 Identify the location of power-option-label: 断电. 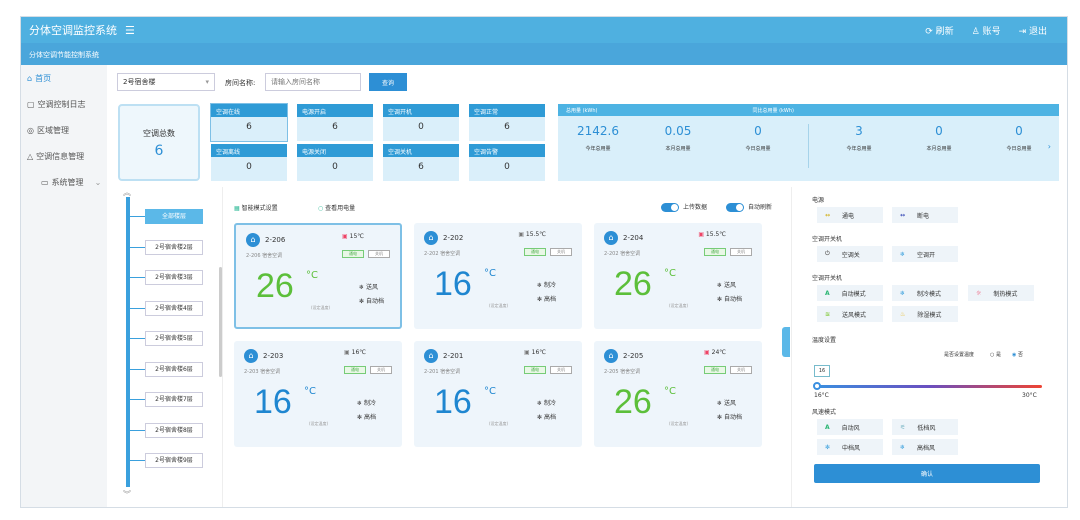
(923, 216).